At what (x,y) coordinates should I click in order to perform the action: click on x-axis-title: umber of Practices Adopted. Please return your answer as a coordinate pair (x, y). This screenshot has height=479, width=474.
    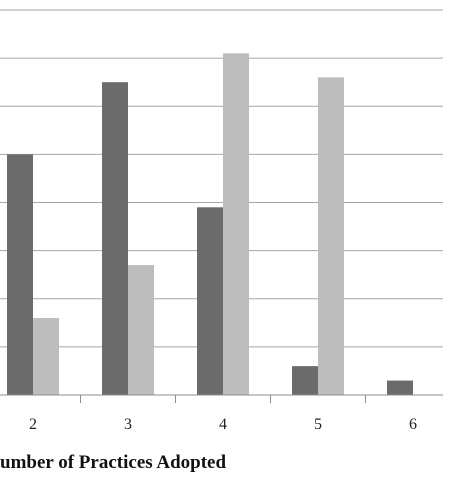
    Looking at the image, I should click on (113, 462).